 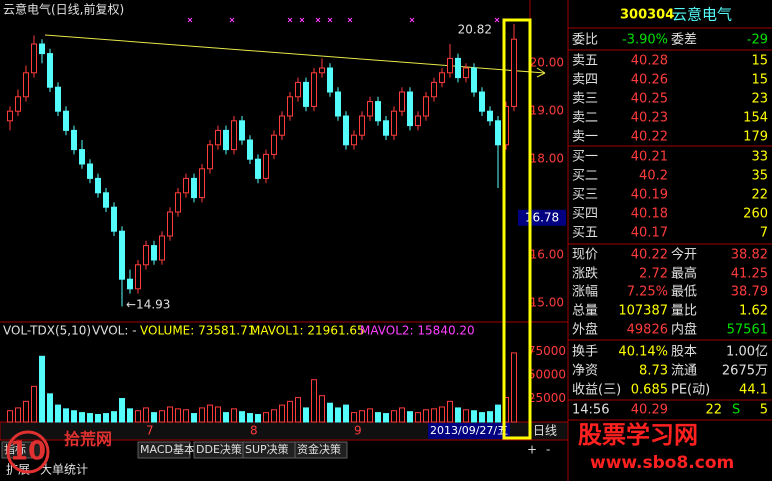 What do you see at coordinates (548, 450) in the screenshot?
I see `control: -` at bounding box center [548, 450].